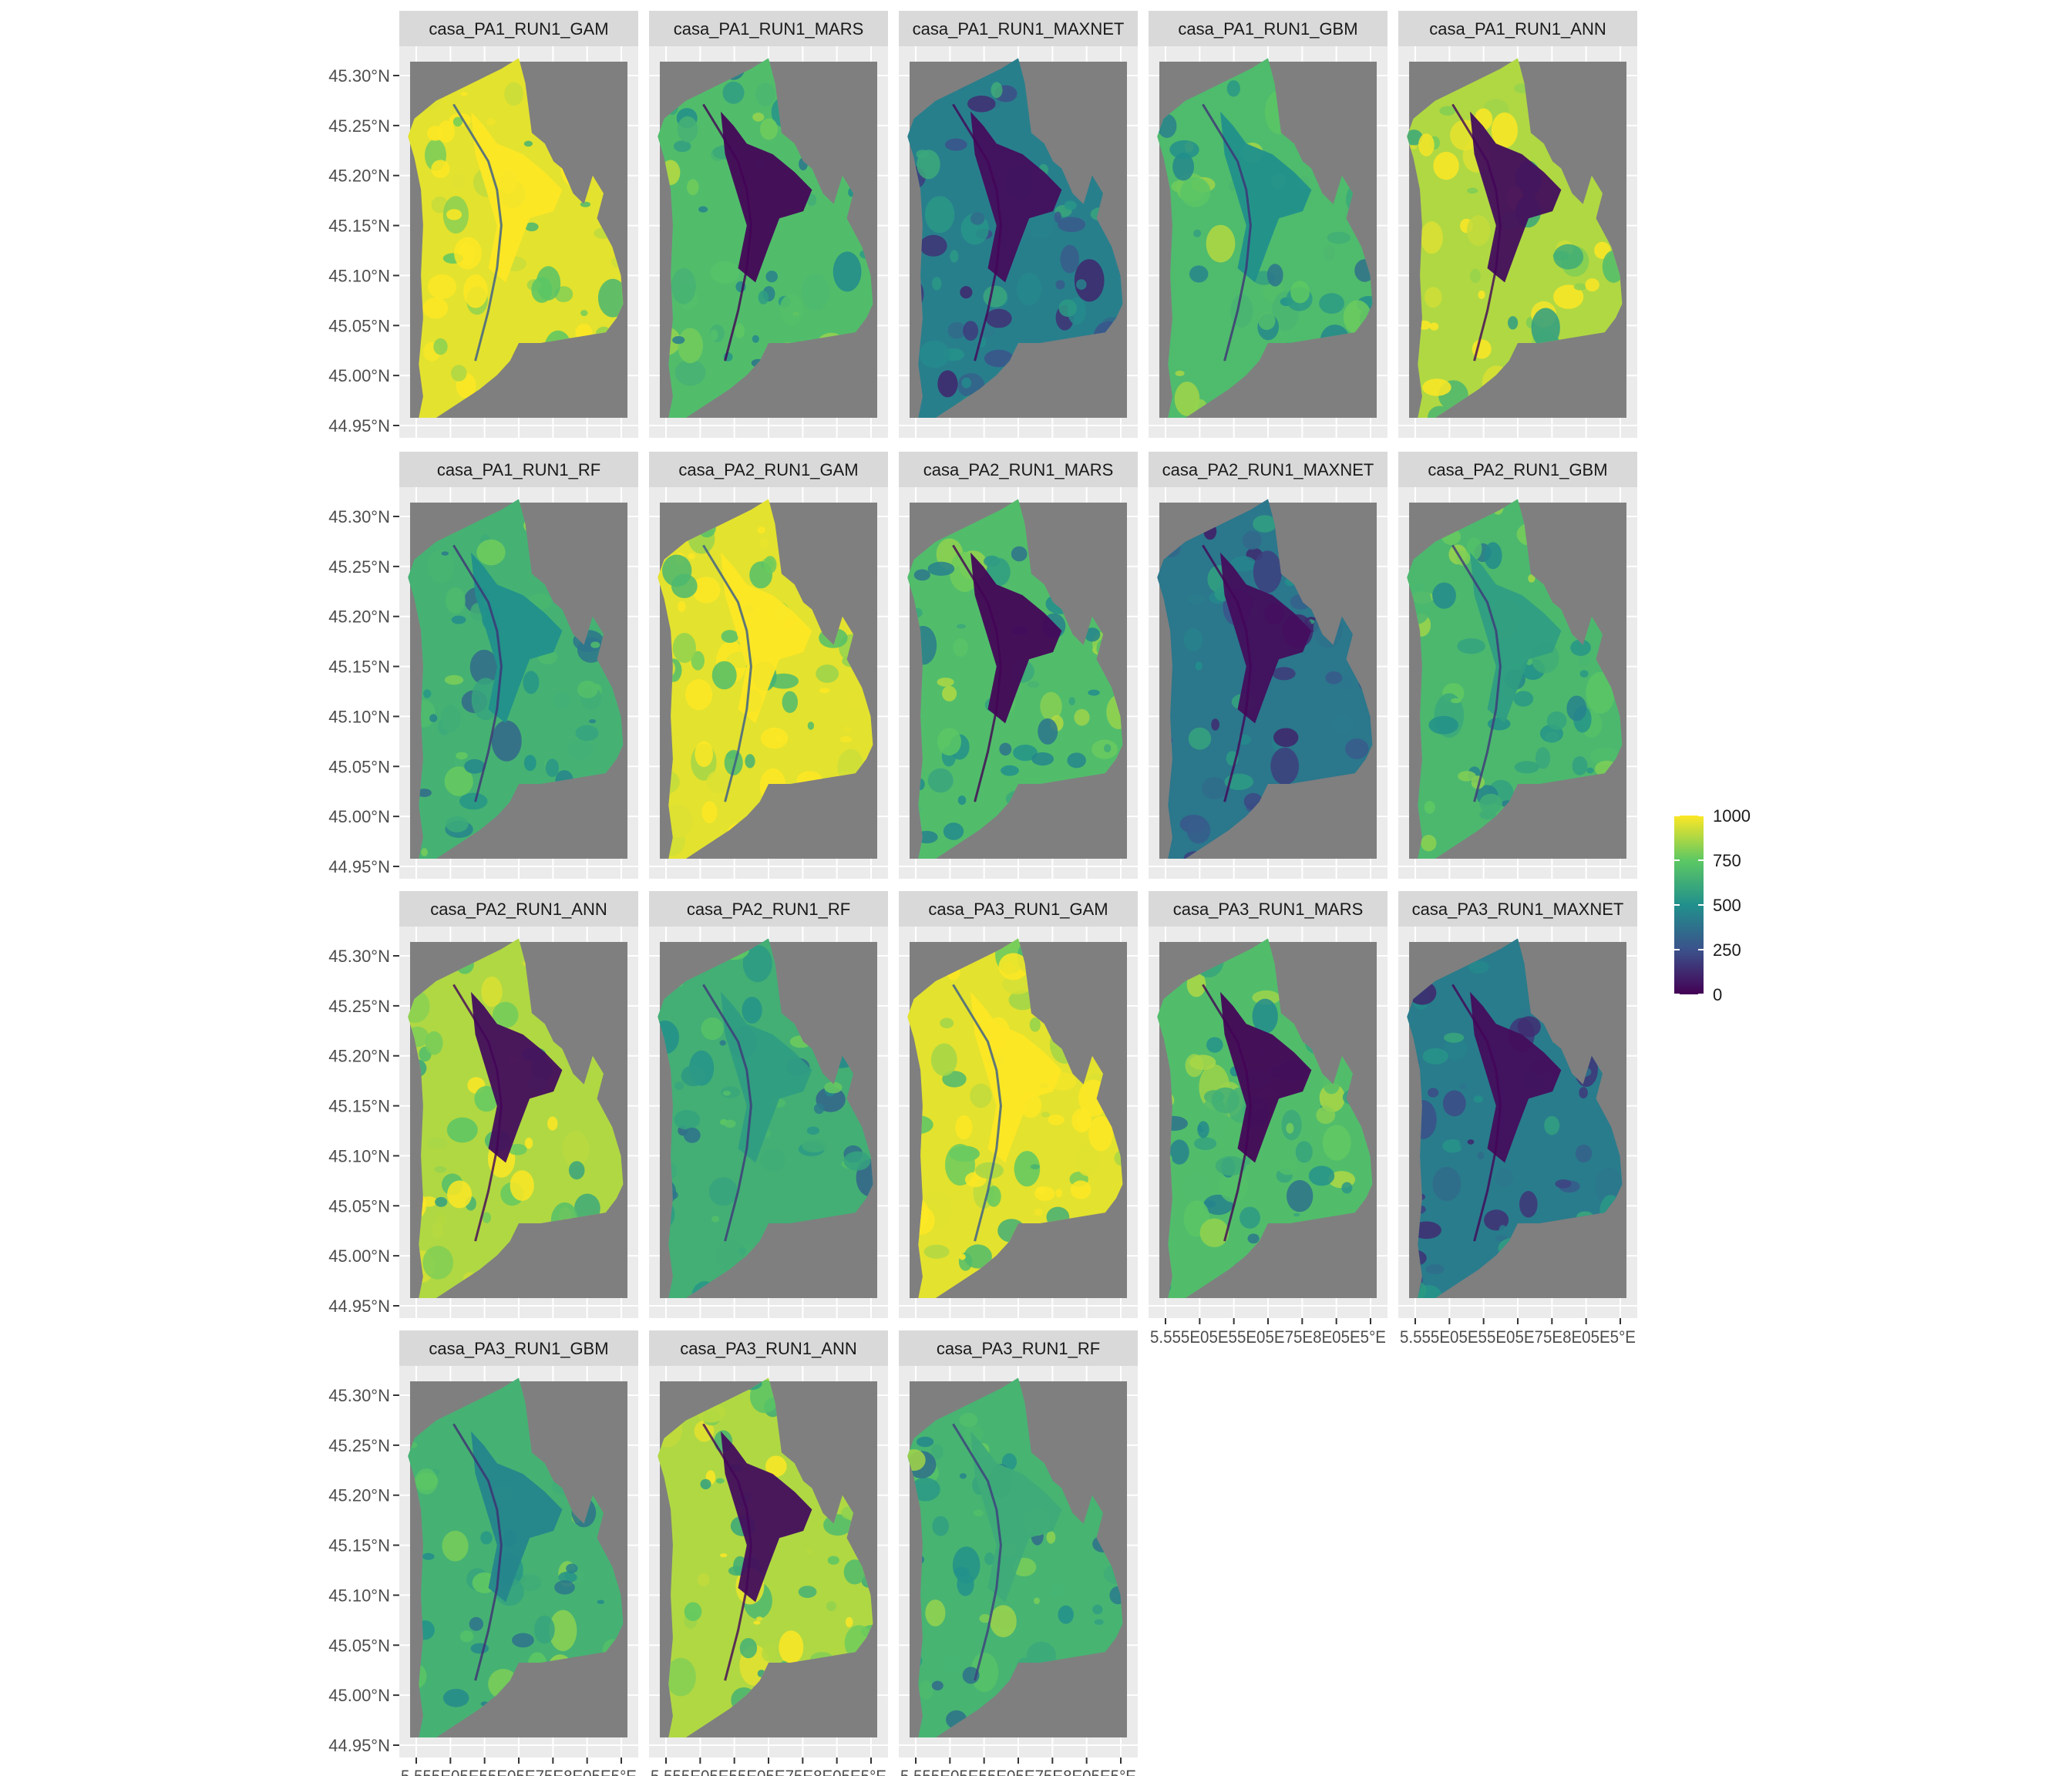 The width and height of the screenshot is (2072, 1776). I want to click on facet-panel-casa_PA3_RUN1_ANN: casa_PA3_RUN1_ANN, so click(769, 1544).